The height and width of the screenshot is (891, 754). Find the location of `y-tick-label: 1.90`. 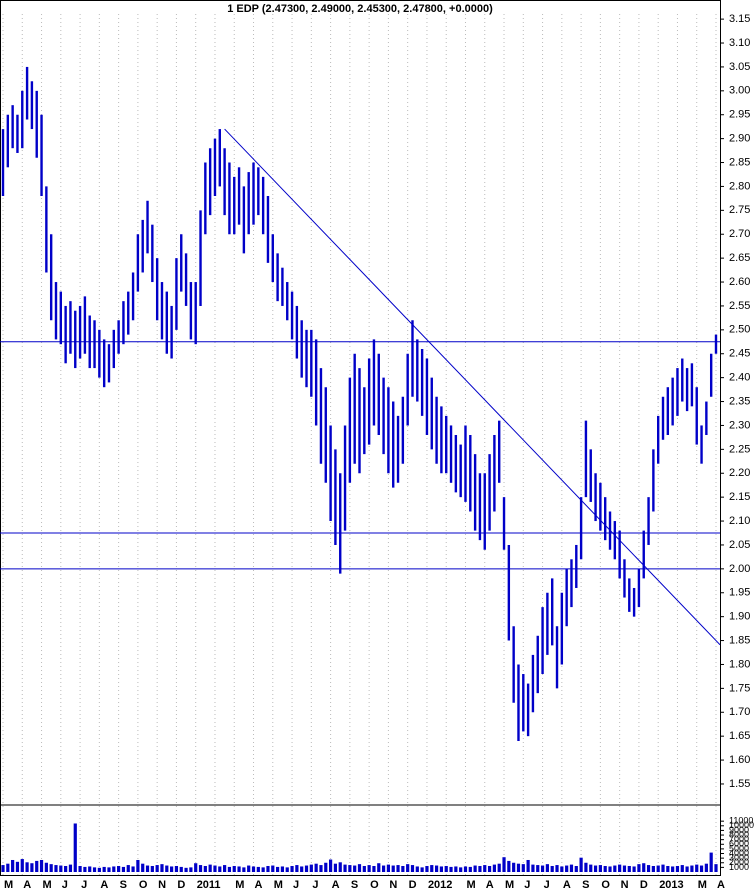

y-tick-label: 1.90 is located at coordinates (739, 617).